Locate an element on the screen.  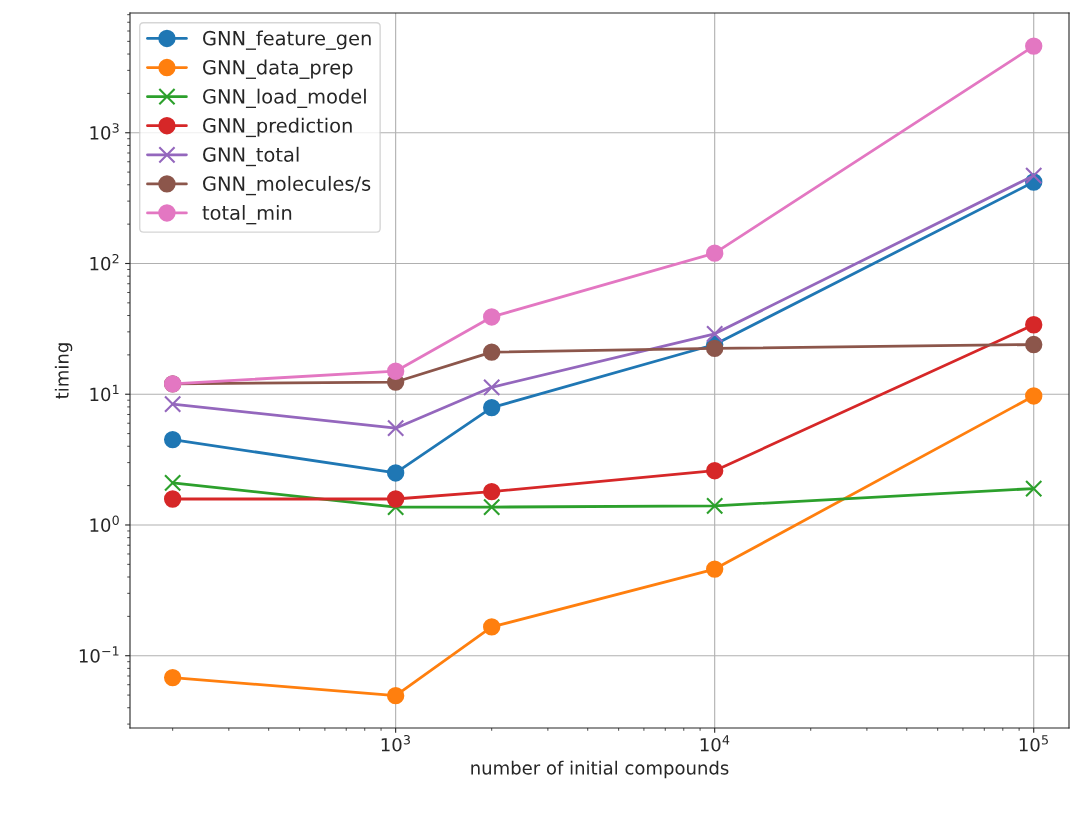
legend-label: GNN_feature_gen is located at coordinates (287, 40).